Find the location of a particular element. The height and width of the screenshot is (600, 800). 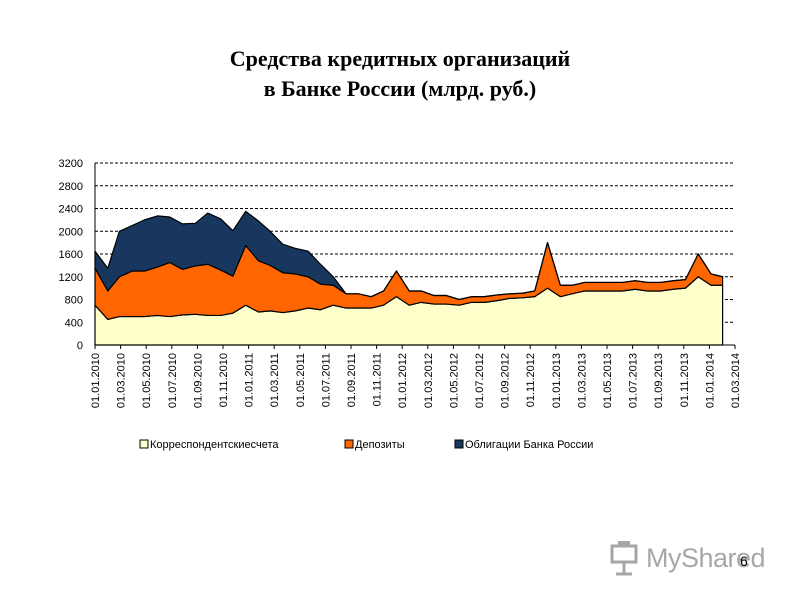

watermark-logo: MyShared is located at coordinates (686, 559).